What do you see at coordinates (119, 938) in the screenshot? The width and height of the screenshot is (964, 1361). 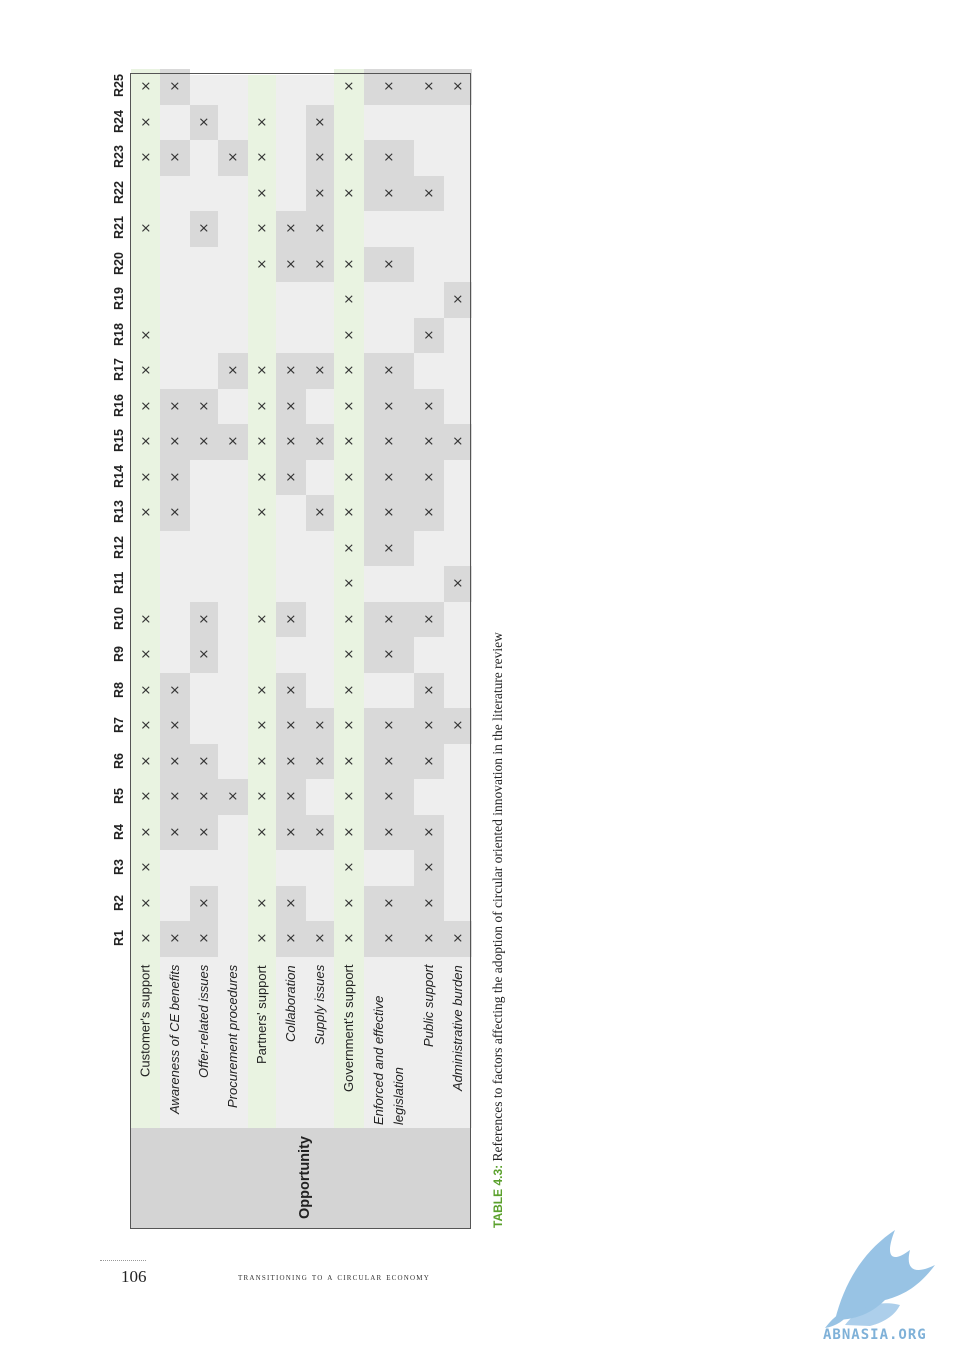 I see `column-header: R1` at bounding box center [119, 938].